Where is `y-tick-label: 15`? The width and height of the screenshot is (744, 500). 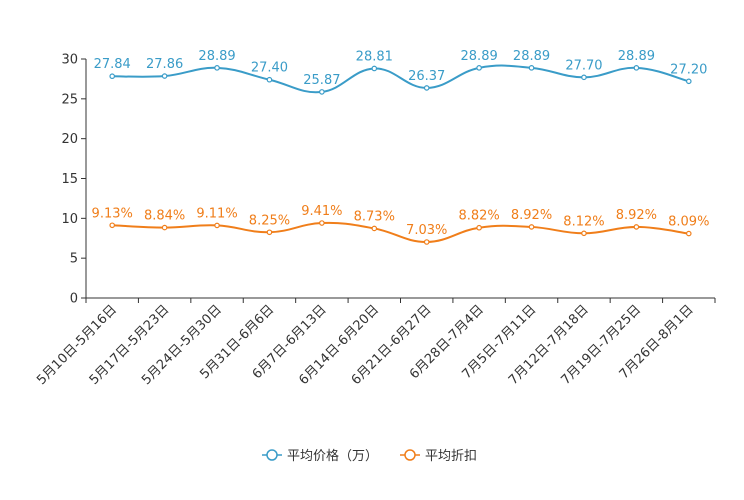
y-tick-label: 15 is located at coordinates (69, 179).